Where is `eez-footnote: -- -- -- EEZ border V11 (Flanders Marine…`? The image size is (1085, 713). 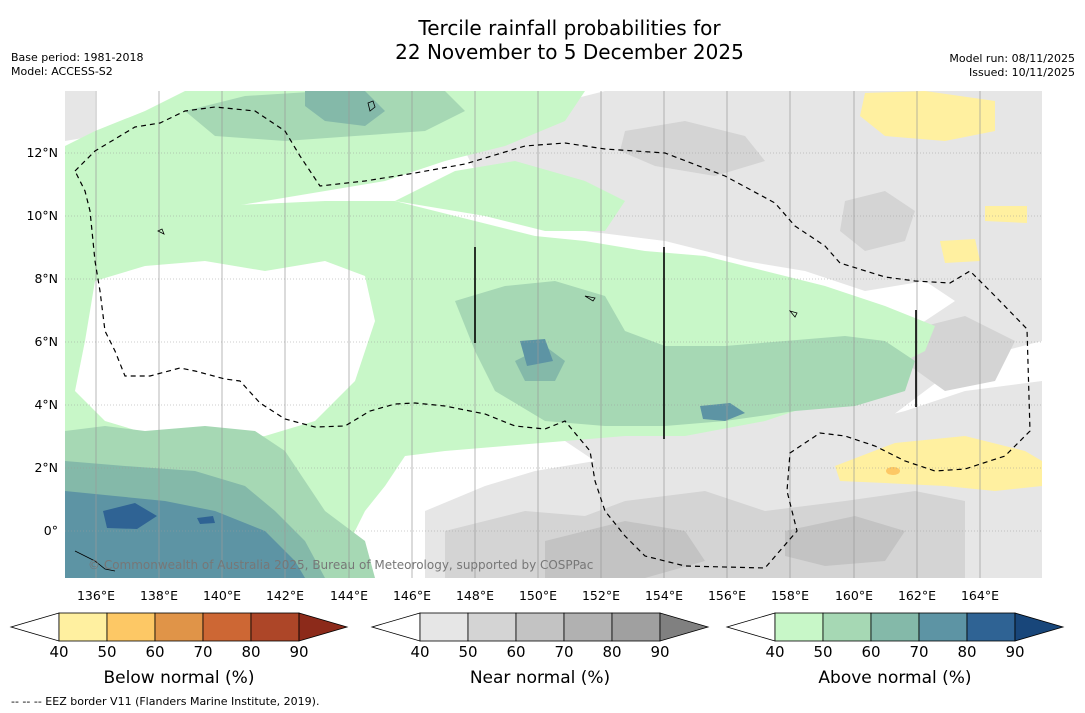 eez-footnote: -- -- -- EEZ border V11 (Flanders Marine… is located at coordinates (165, 701).